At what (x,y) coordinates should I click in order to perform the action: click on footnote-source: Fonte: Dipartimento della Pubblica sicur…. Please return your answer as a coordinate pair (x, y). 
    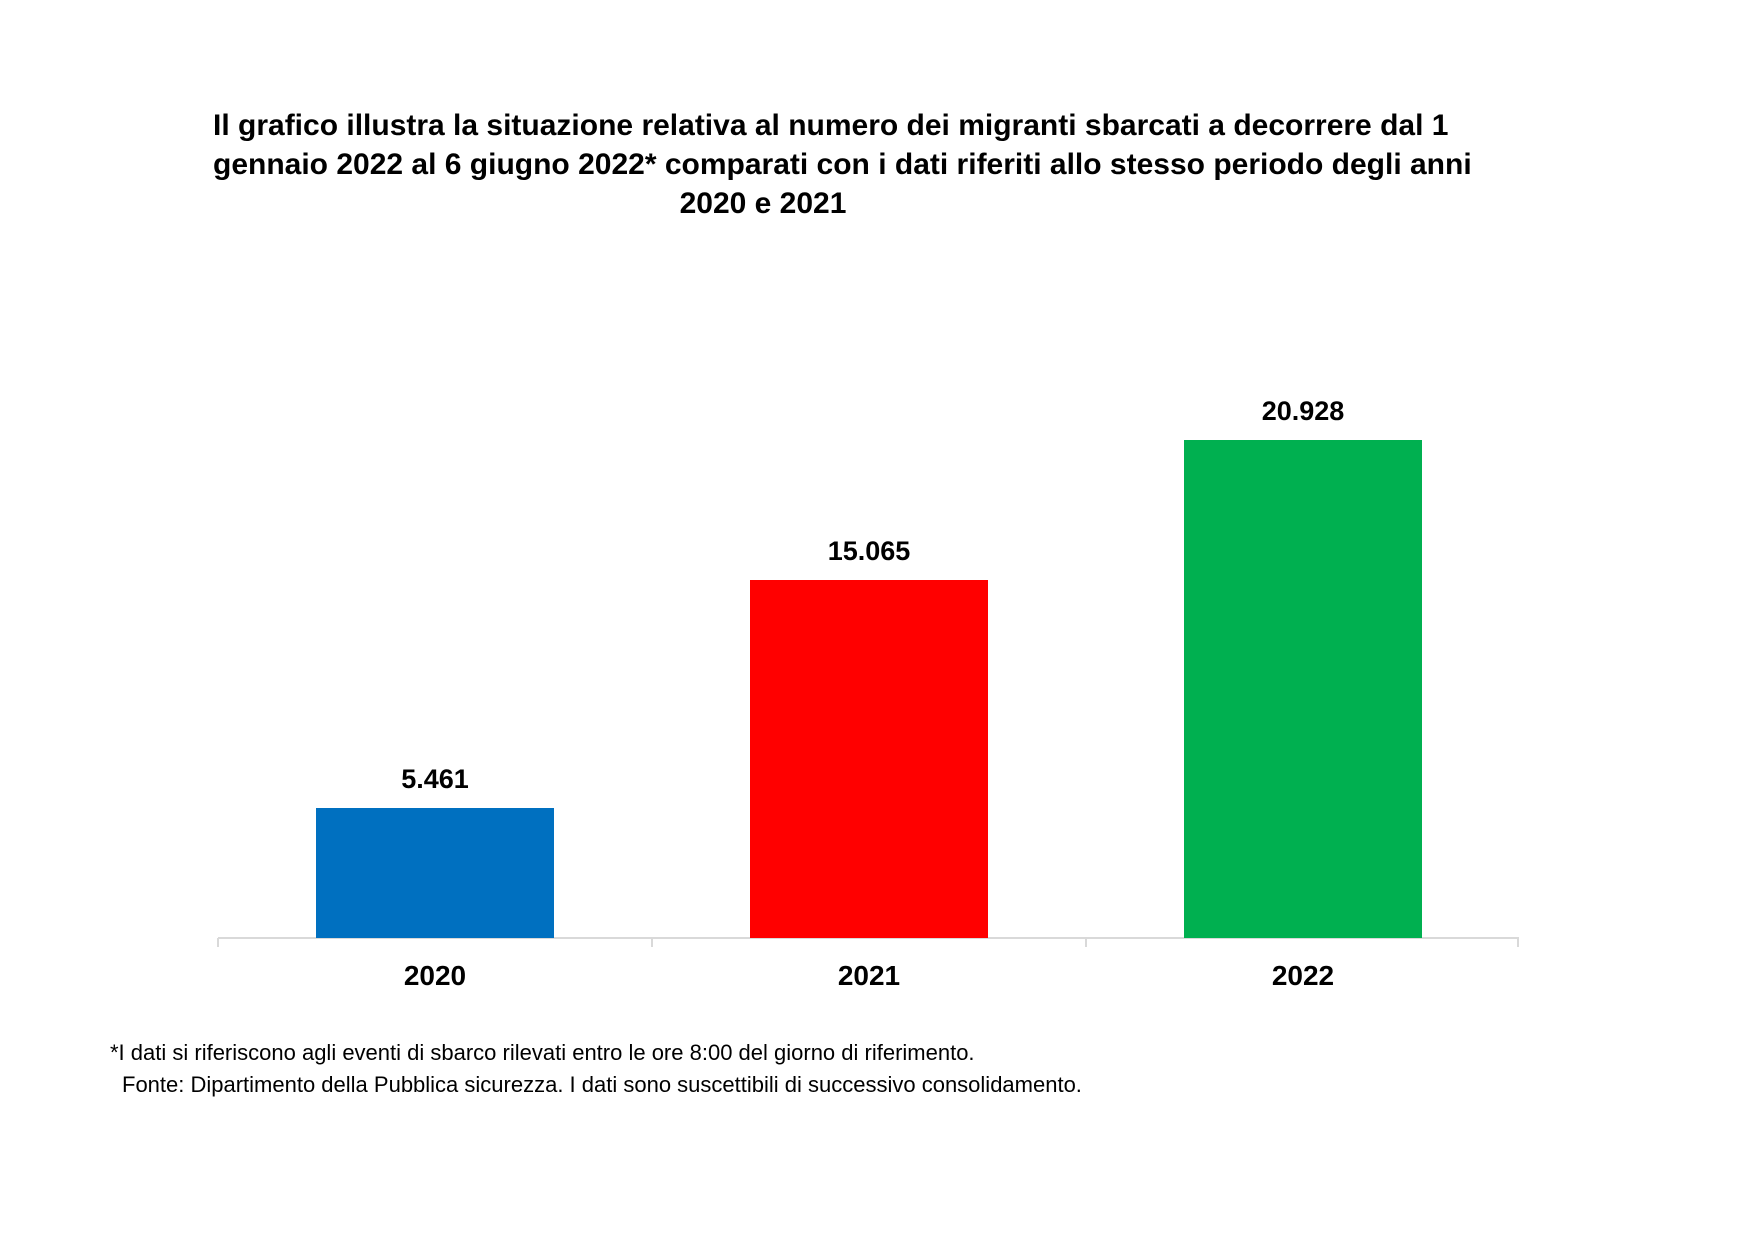
    Looking at the image, I should click on (602, 1084).